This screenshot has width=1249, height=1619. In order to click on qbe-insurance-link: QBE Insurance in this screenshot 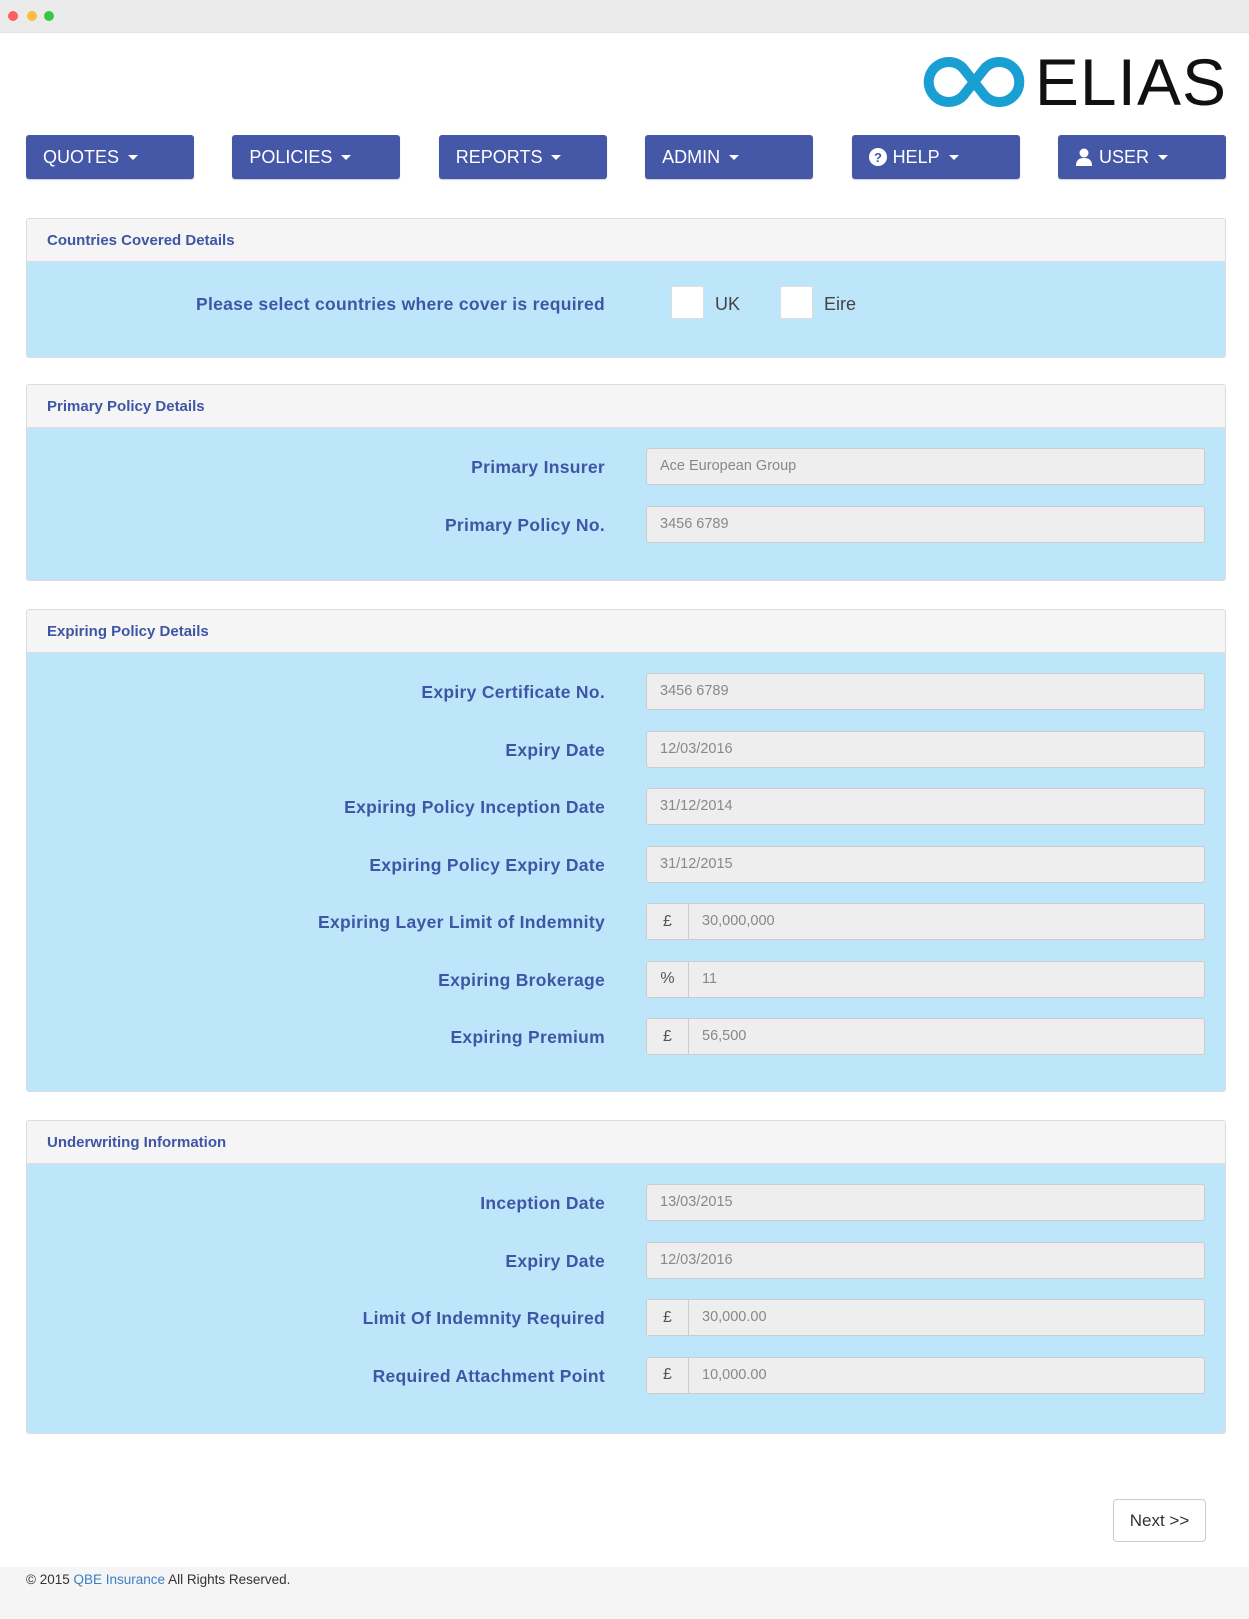, I will do `click(119, 1579)`.